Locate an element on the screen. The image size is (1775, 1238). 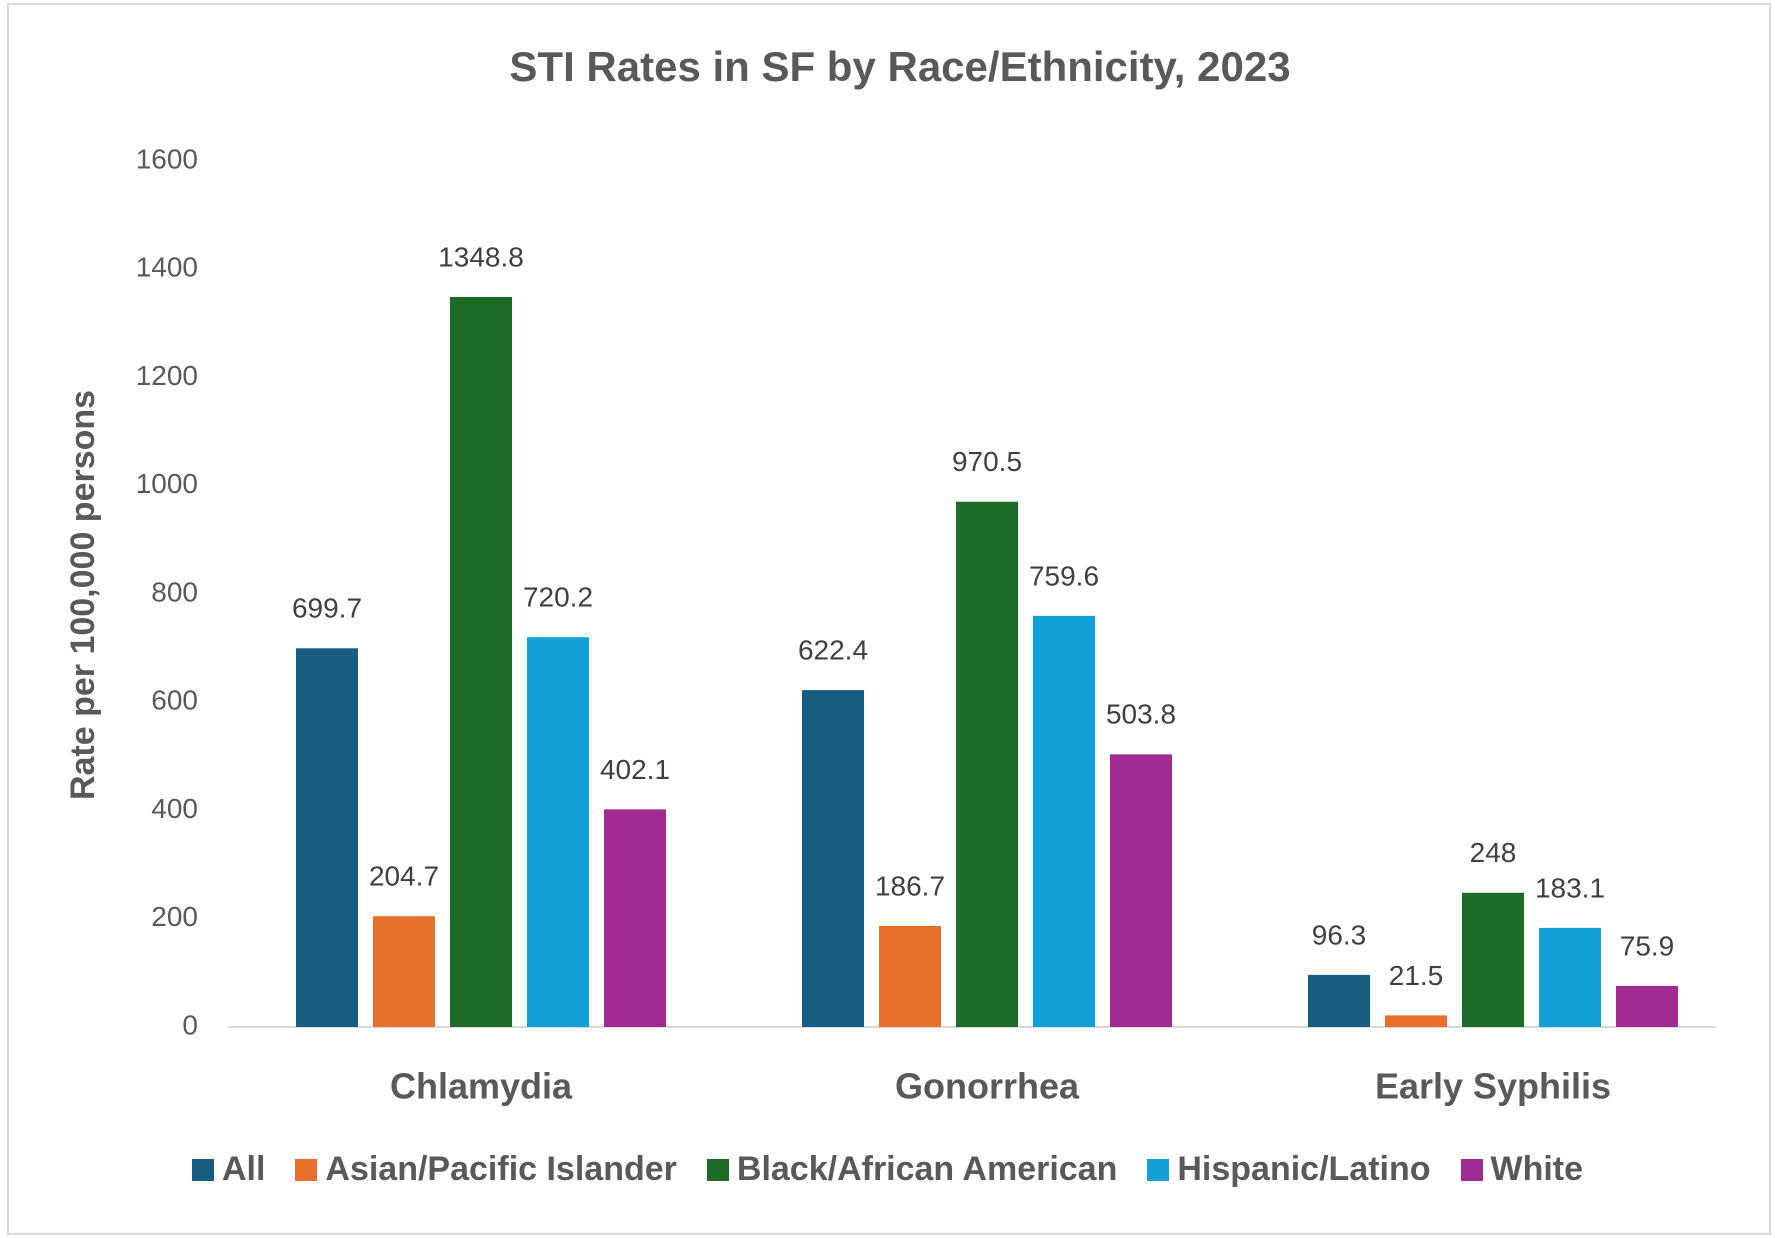
legend-item: All is located at coordinates (228, 1169).